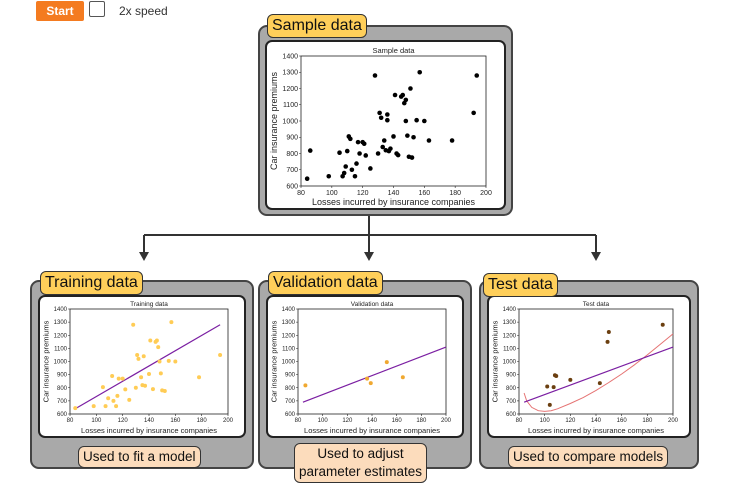 The image size is (730, 495). Describe the element at coordinates (97, 9) in the screenshot. I see `speed-checkbox` at that location.